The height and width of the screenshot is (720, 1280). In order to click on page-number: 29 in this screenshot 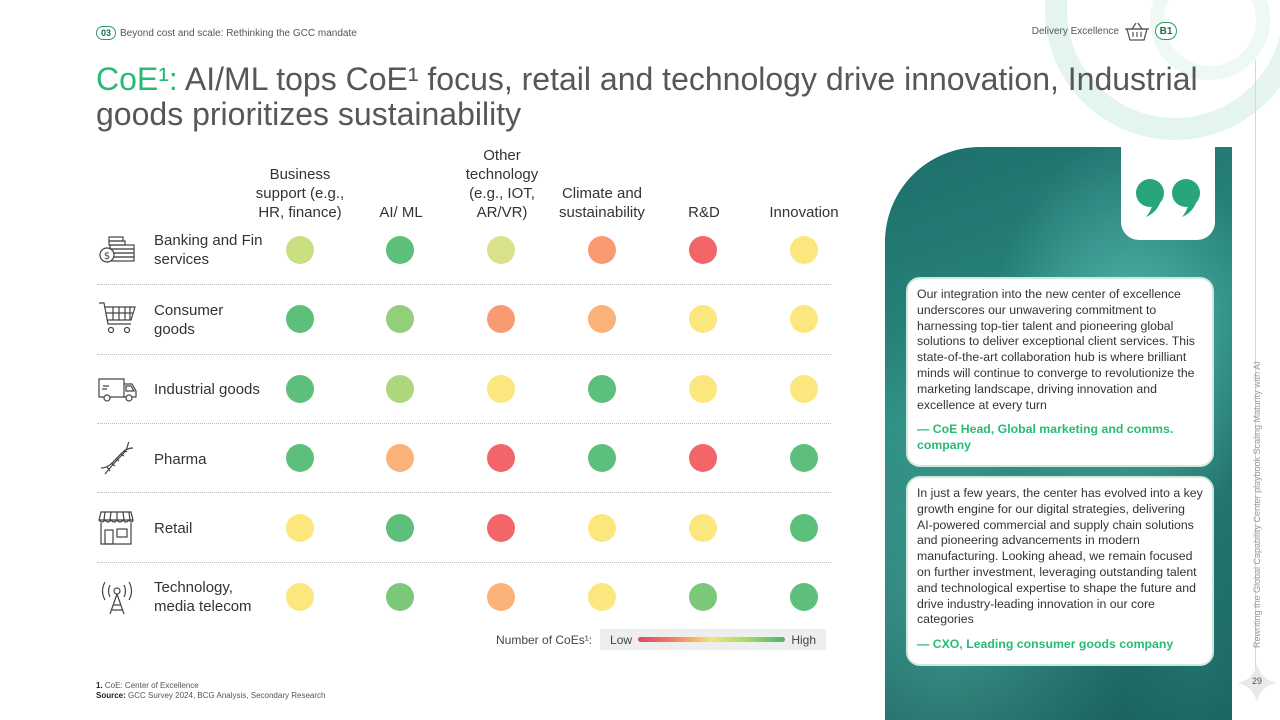, I will do `click(1256, 681)`.